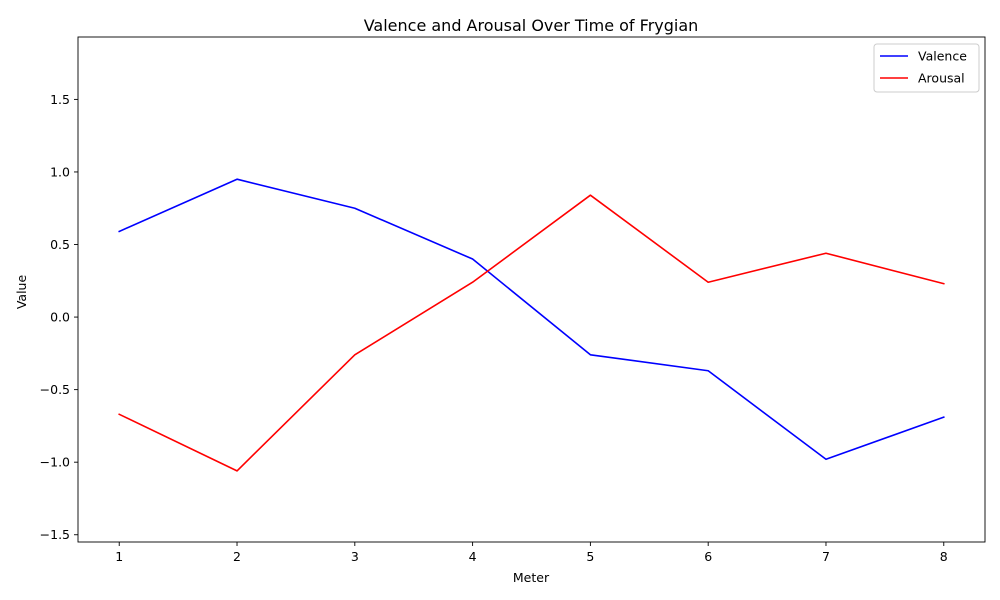  I want to click on x-tick-label: 1, so click(119, 556).